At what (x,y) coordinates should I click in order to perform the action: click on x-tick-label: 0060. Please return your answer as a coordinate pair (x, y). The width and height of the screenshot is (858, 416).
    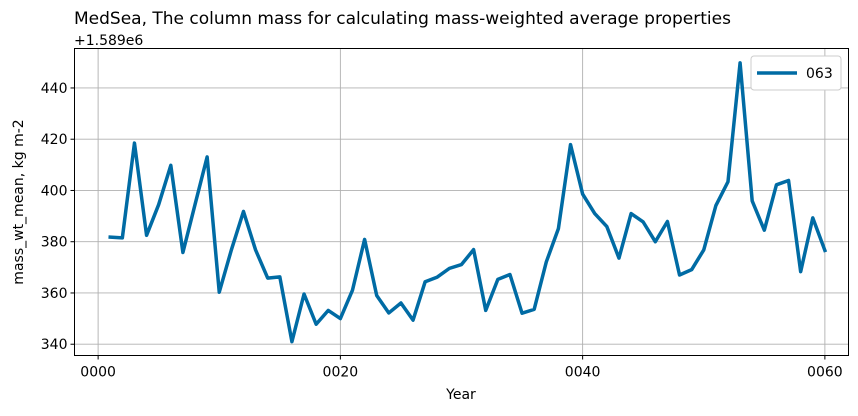
    Looking at the image, I should click on (825, 373).